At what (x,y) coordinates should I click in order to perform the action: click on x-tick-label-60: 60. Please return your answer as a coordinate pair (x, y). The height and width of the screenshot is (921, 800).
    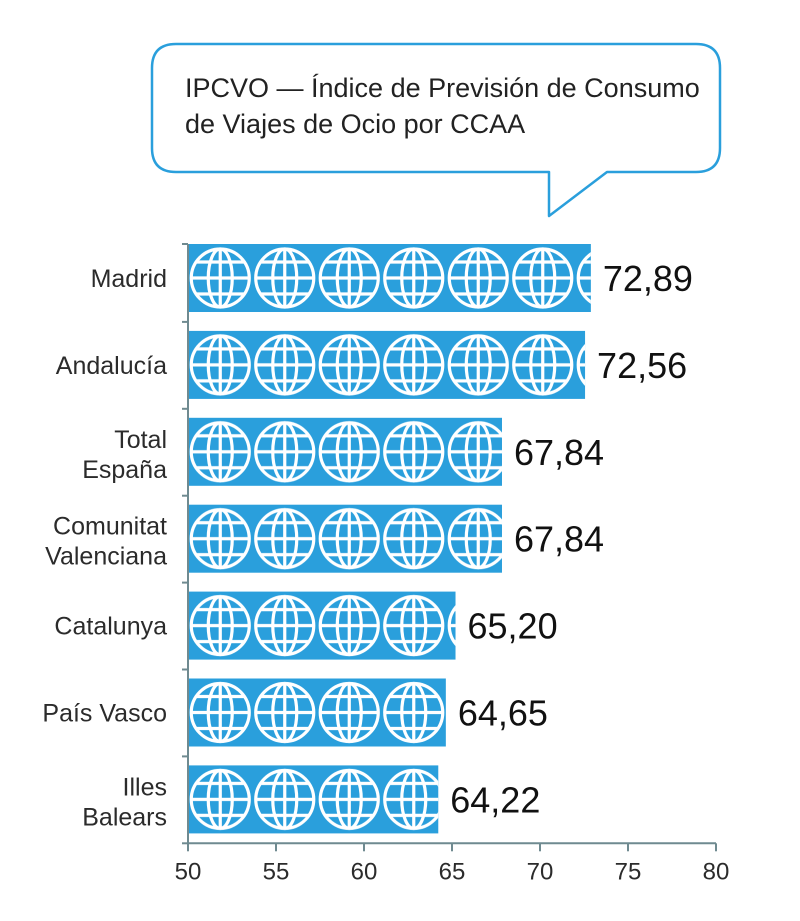
    Looking at the image, I should click on (364, 871).